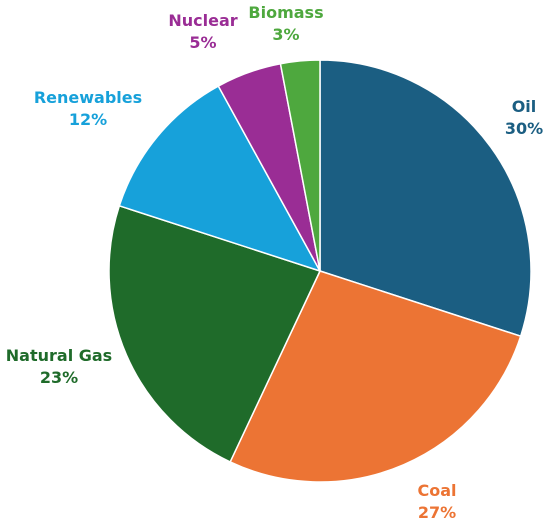 Image resolution: width=550 pixels, height=531 pixels. Describe the element at coordinates (202, 42) in the screenshot. I see `slice-value-label-nuclear: 5%` at that location.